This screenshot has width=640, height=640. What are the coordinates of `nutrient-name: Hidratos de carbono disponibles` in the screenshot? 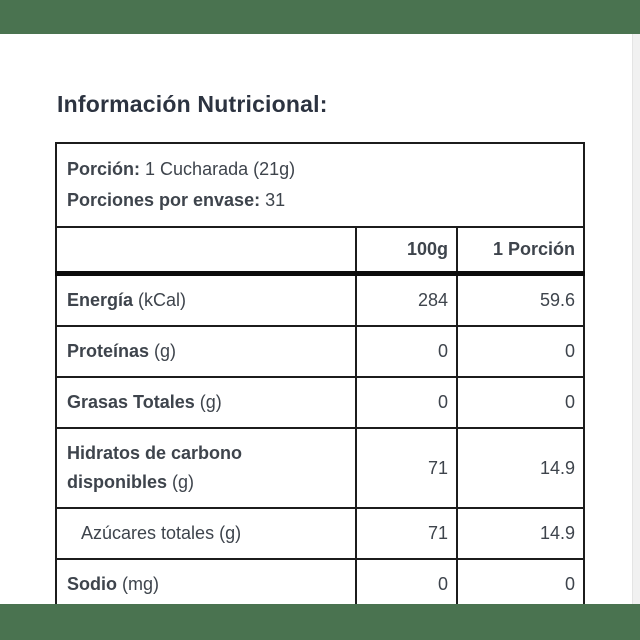 It's located at (155, 467).